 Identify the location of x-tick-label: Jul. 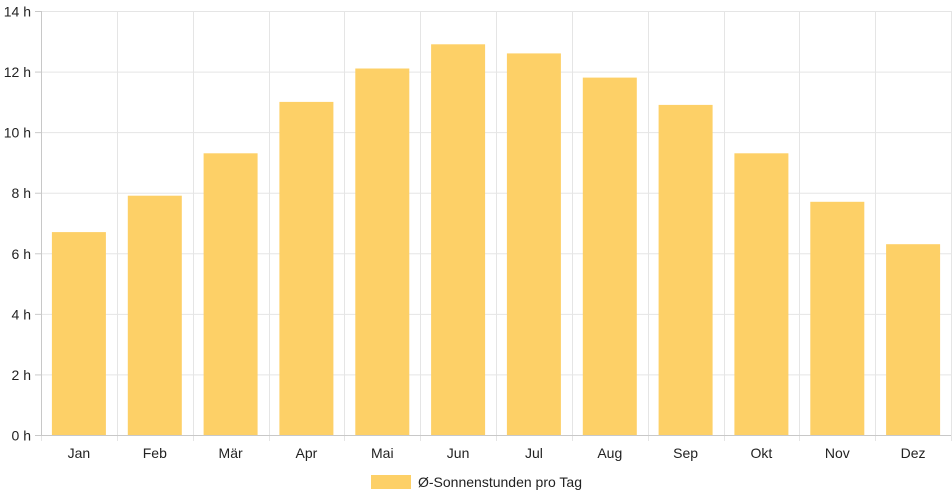
(534, 453).